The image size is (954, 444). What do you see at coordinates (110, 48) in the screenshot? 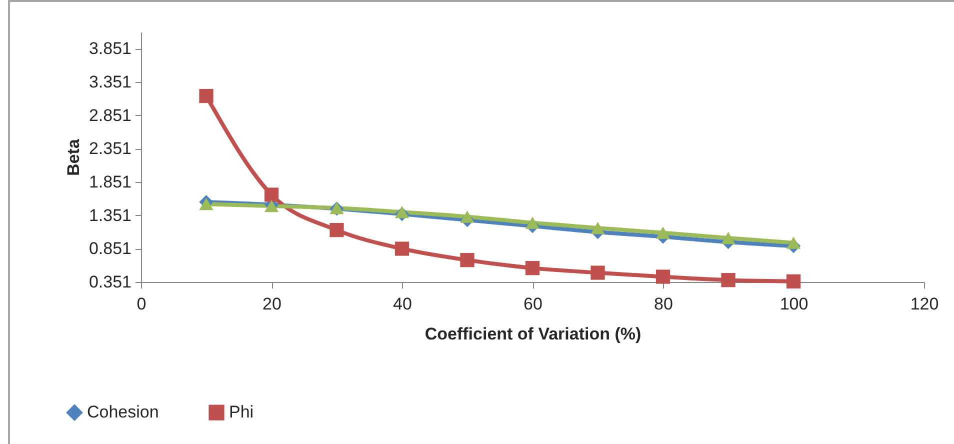
I see `y-tick-label: 3.851` at bounding box center [110, 48].